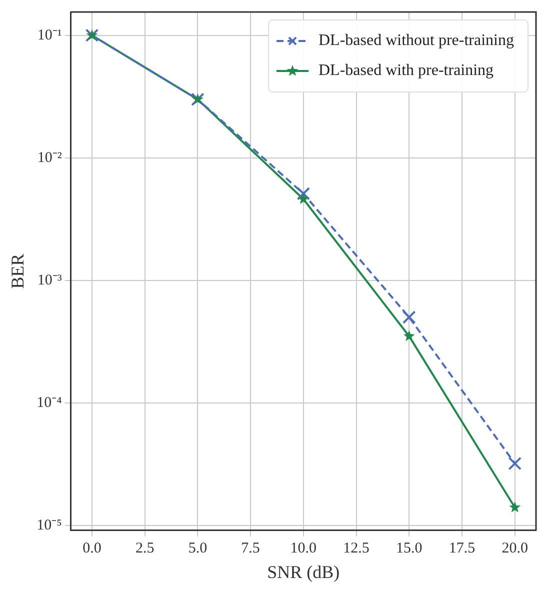  Describe the element at coordinates (49, 35) in the screenshot. I see `y-tick-label: 10⁻¹` at that location.